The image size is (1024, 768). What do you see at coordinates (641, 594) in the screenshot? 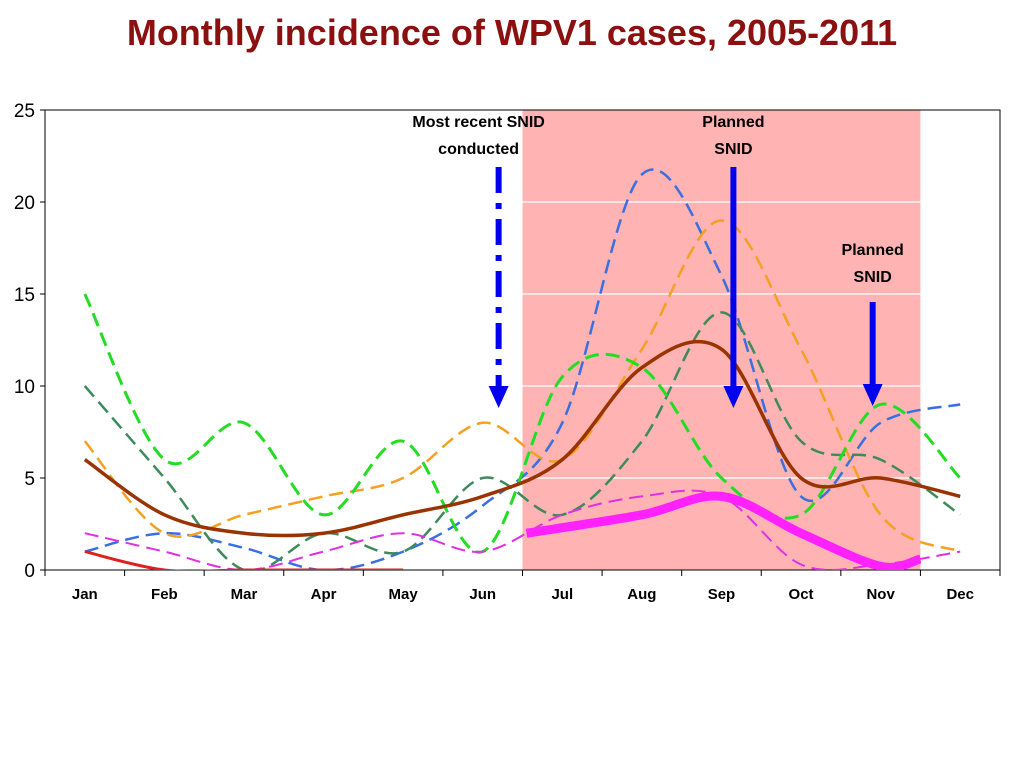
I see `x-tick-label: Aug` at bounding box center [641, 594].